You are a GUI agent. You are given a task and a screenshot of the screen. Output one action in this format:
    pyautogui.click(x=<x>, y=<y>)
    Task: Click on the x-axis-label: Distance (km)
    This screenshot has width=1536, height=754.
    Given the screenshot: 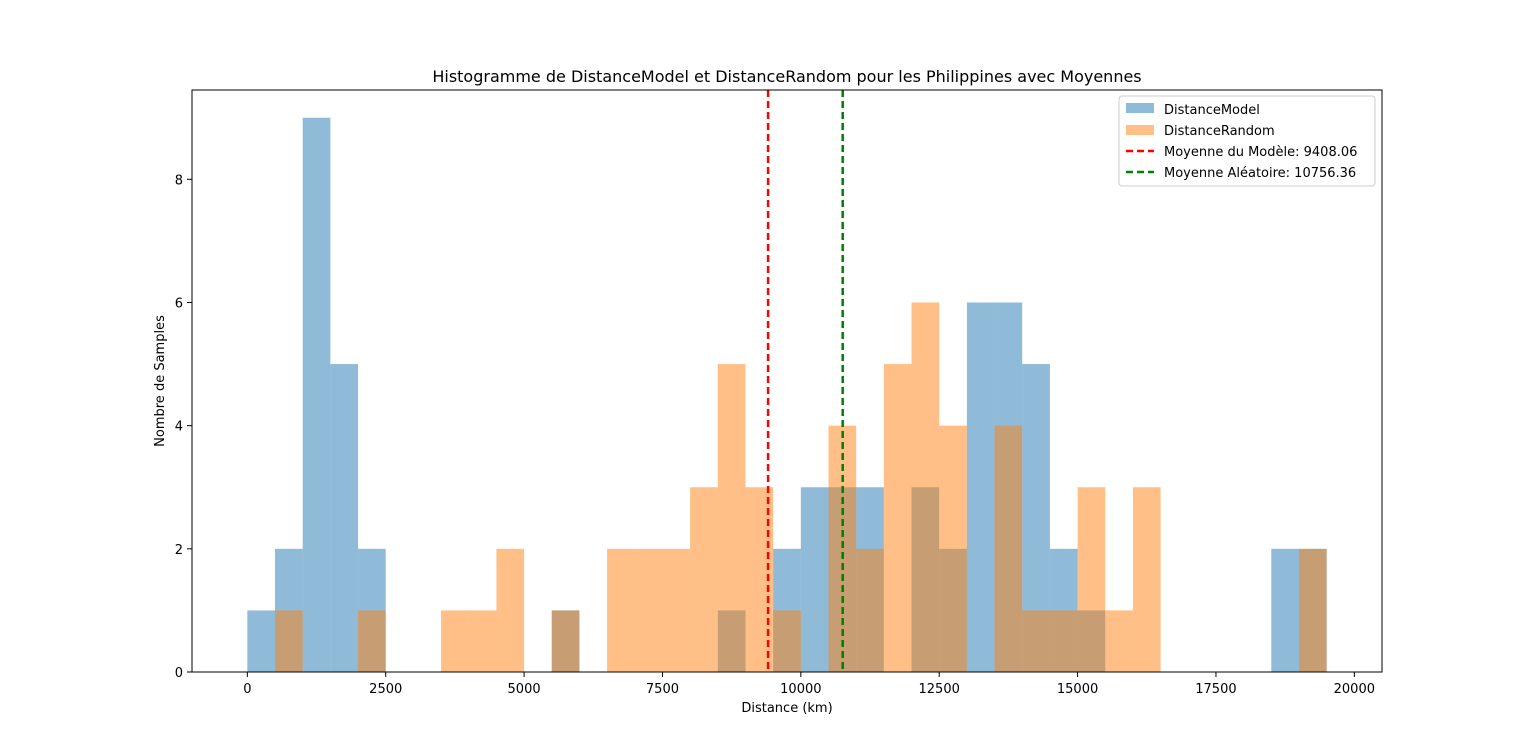 What is the action you would take?
    pyautogui.click(x=786, y=708)
    